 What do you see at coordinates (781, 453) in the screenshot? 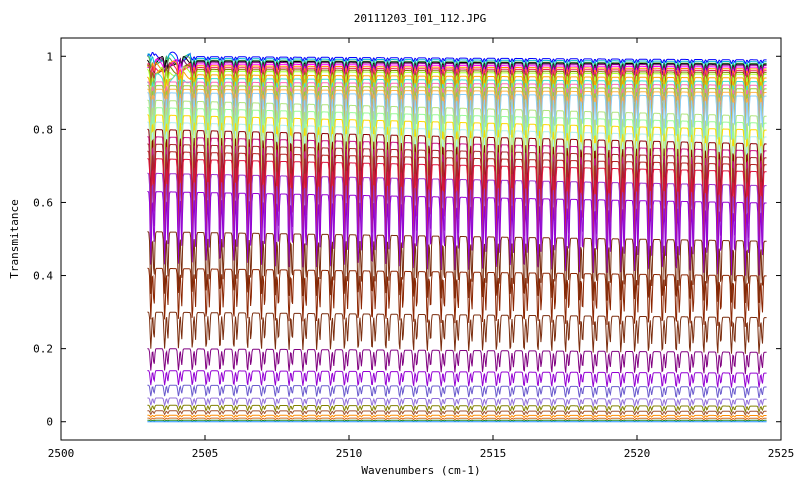
I see `x-tick-label: 2525` at bounding box center [781, 453].